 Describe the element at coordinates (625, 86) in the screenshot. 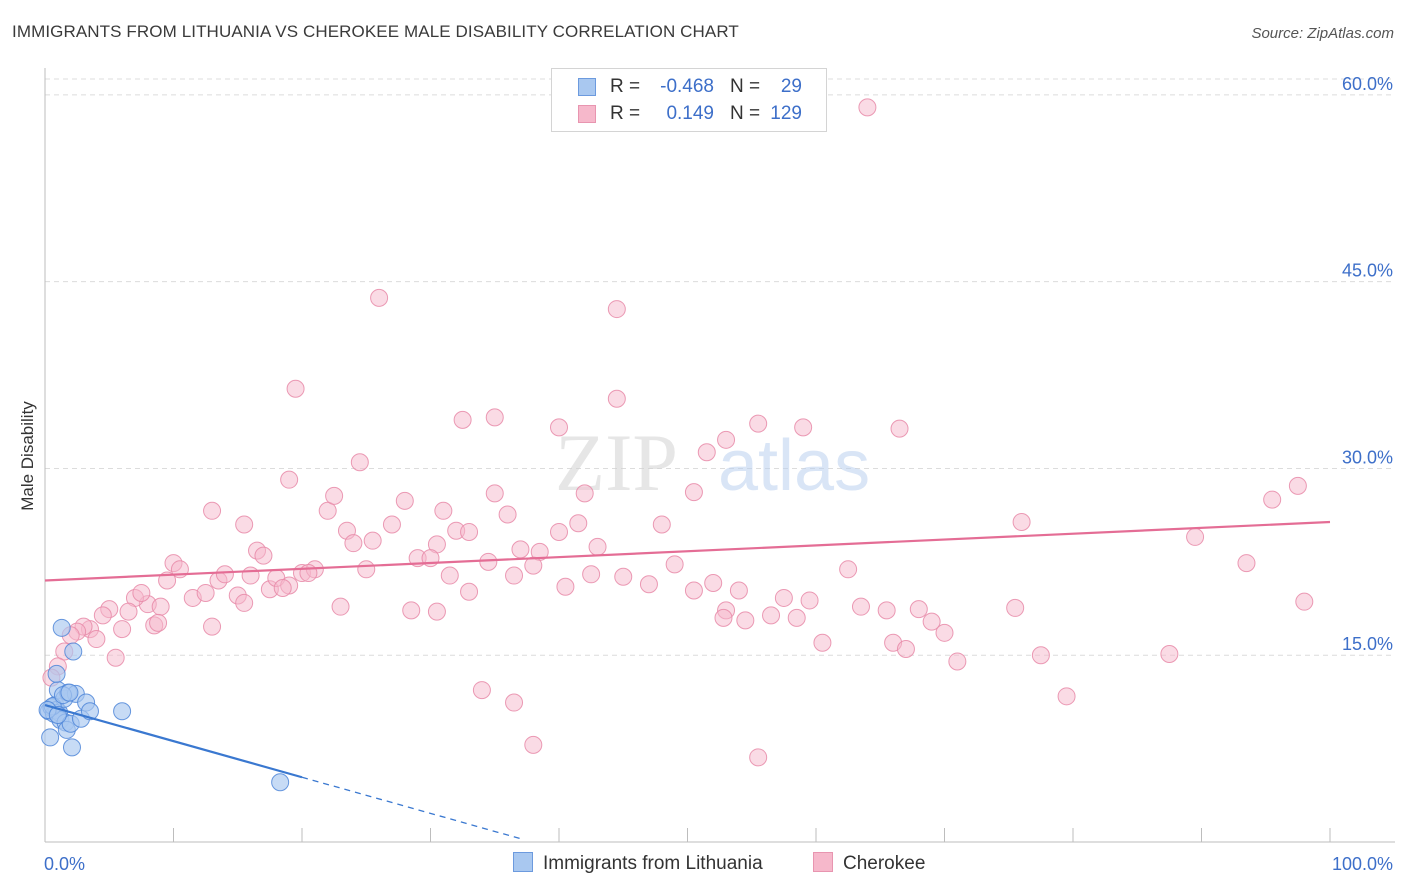

I see `legend-r-label: R =` at that location.